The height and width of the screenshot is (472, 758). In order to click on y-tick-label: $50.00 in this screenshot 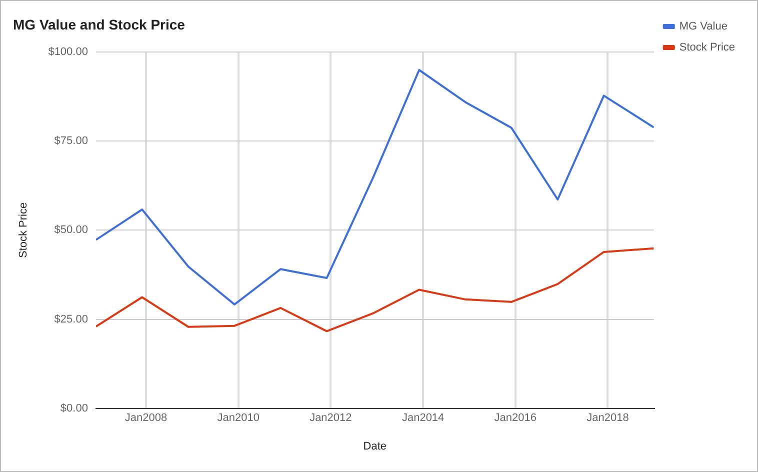, I will do `click(71, 230)`.